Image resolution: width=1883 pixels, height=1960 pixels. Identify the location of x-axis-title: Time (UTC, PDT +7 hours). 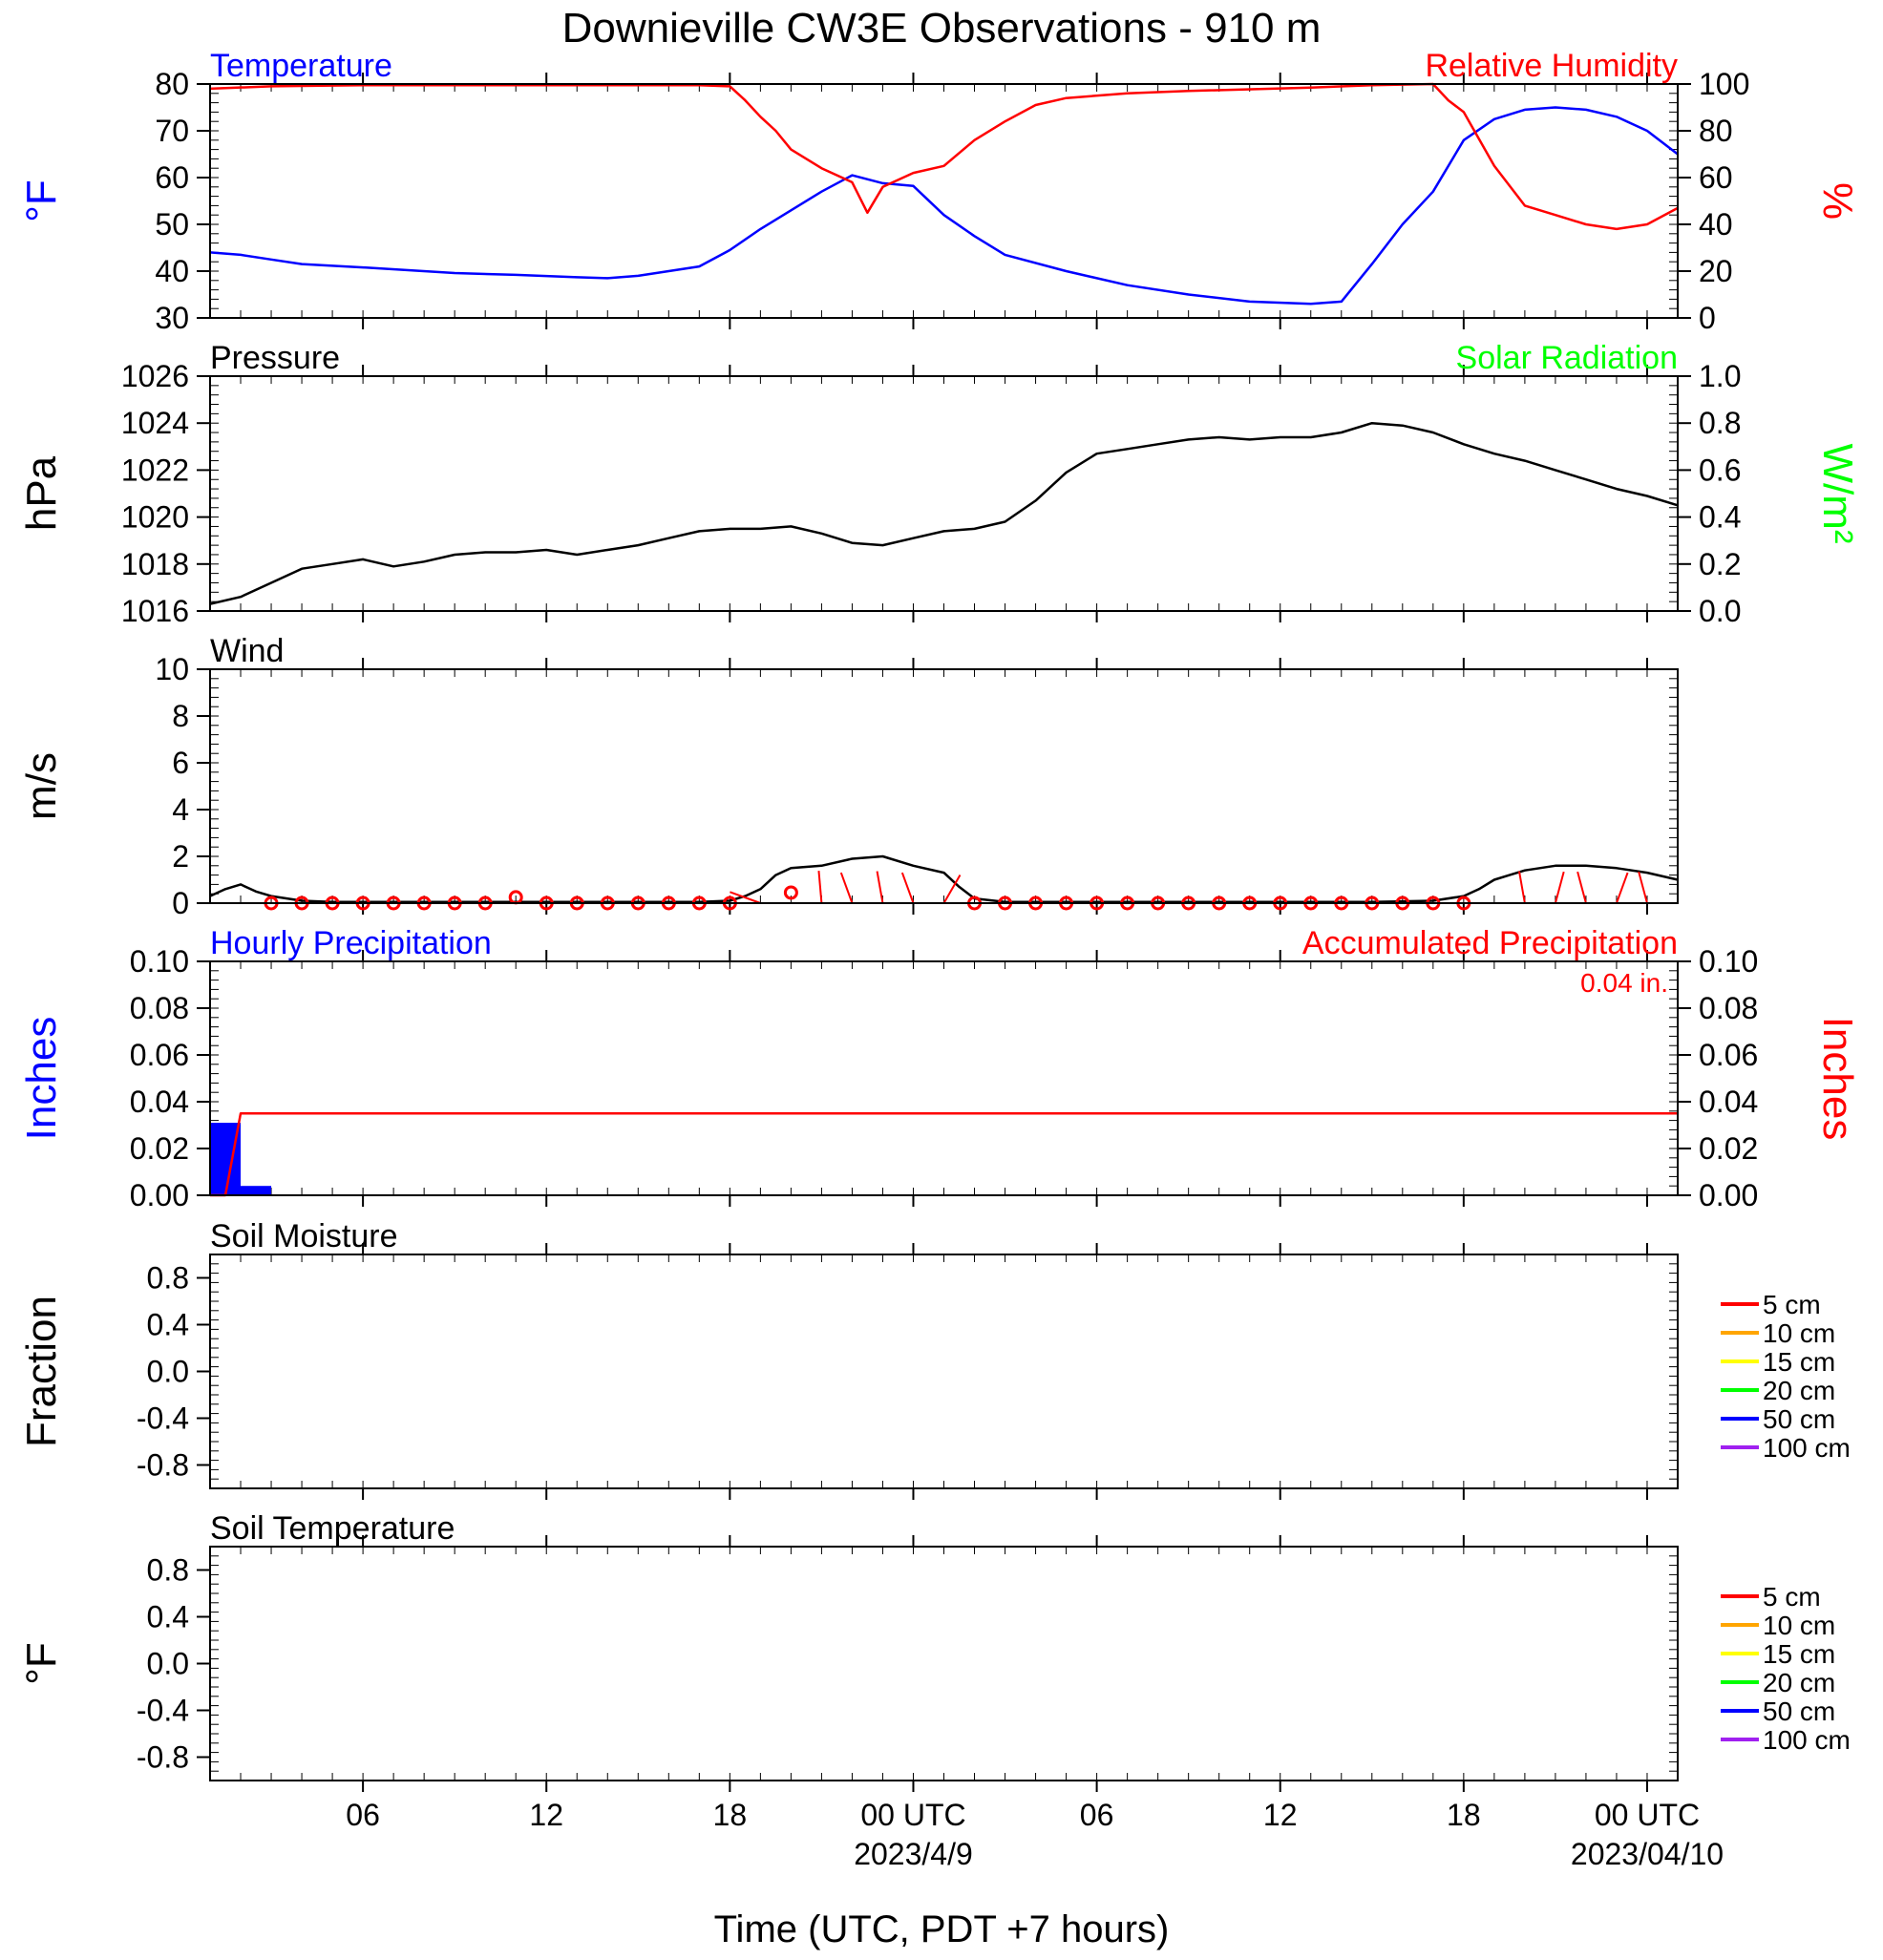
(942, 1929).